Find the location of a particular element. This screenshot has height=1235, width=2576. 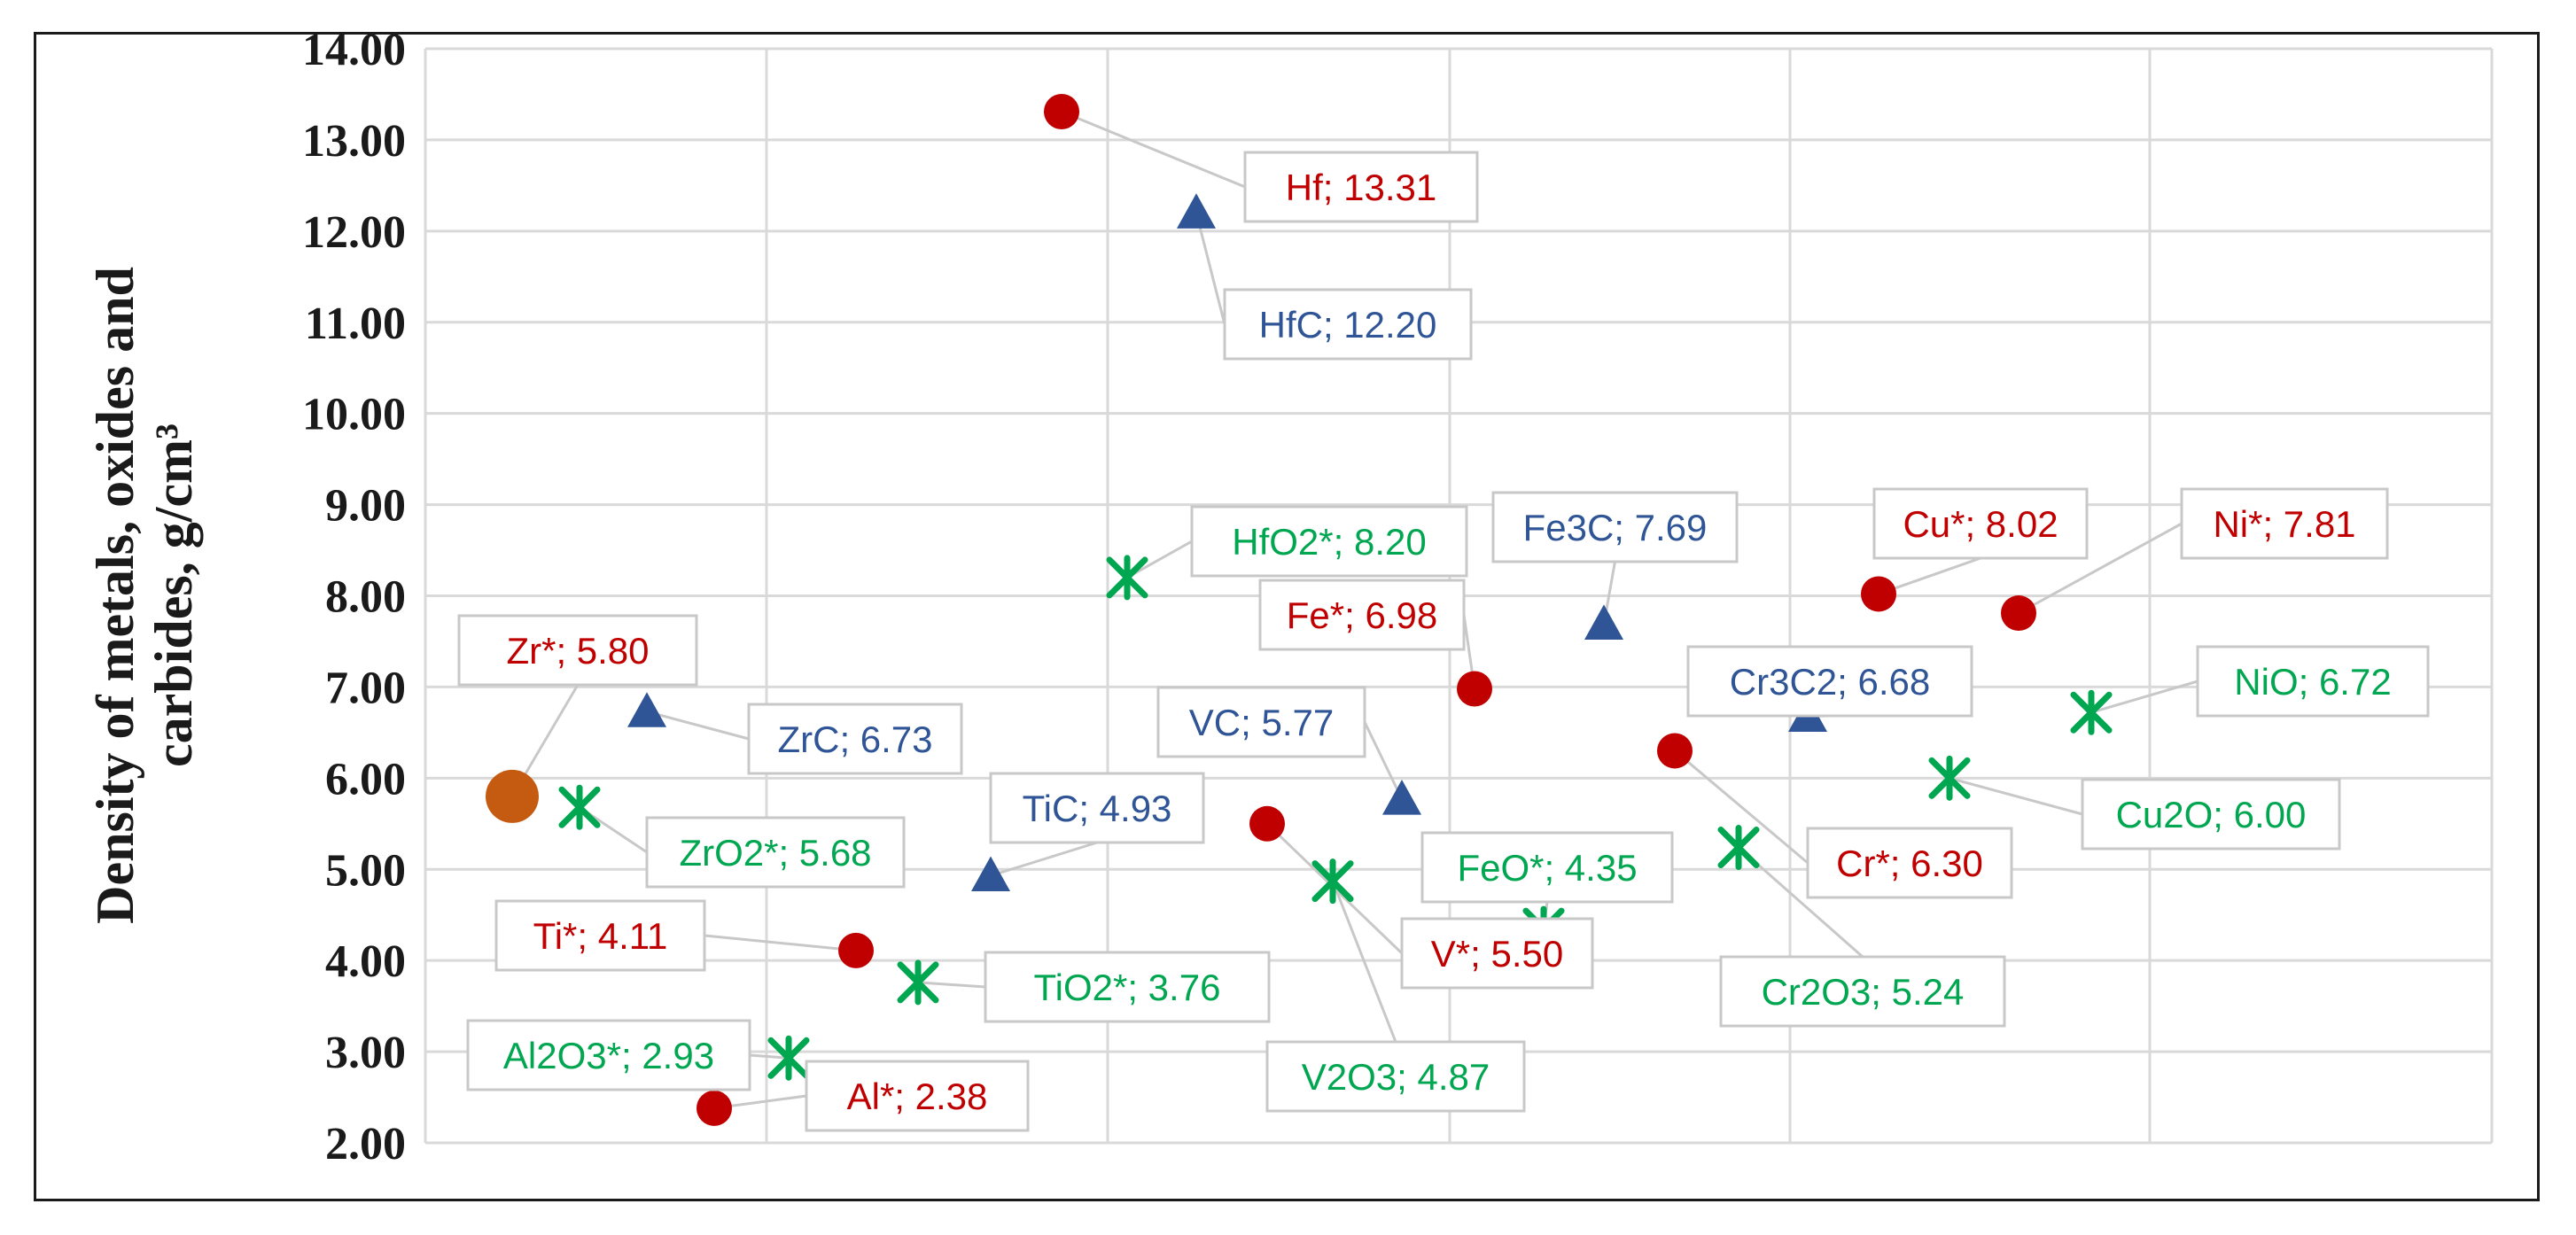

data-label: ZrC; 6.73 is located at coordinates (855, 739).